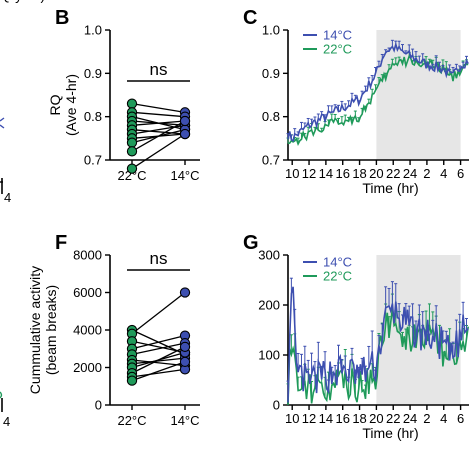  Describe the element at coordinates (87, 292) in the screenshot. I see `f-y-tick-label: 6000` at that location.